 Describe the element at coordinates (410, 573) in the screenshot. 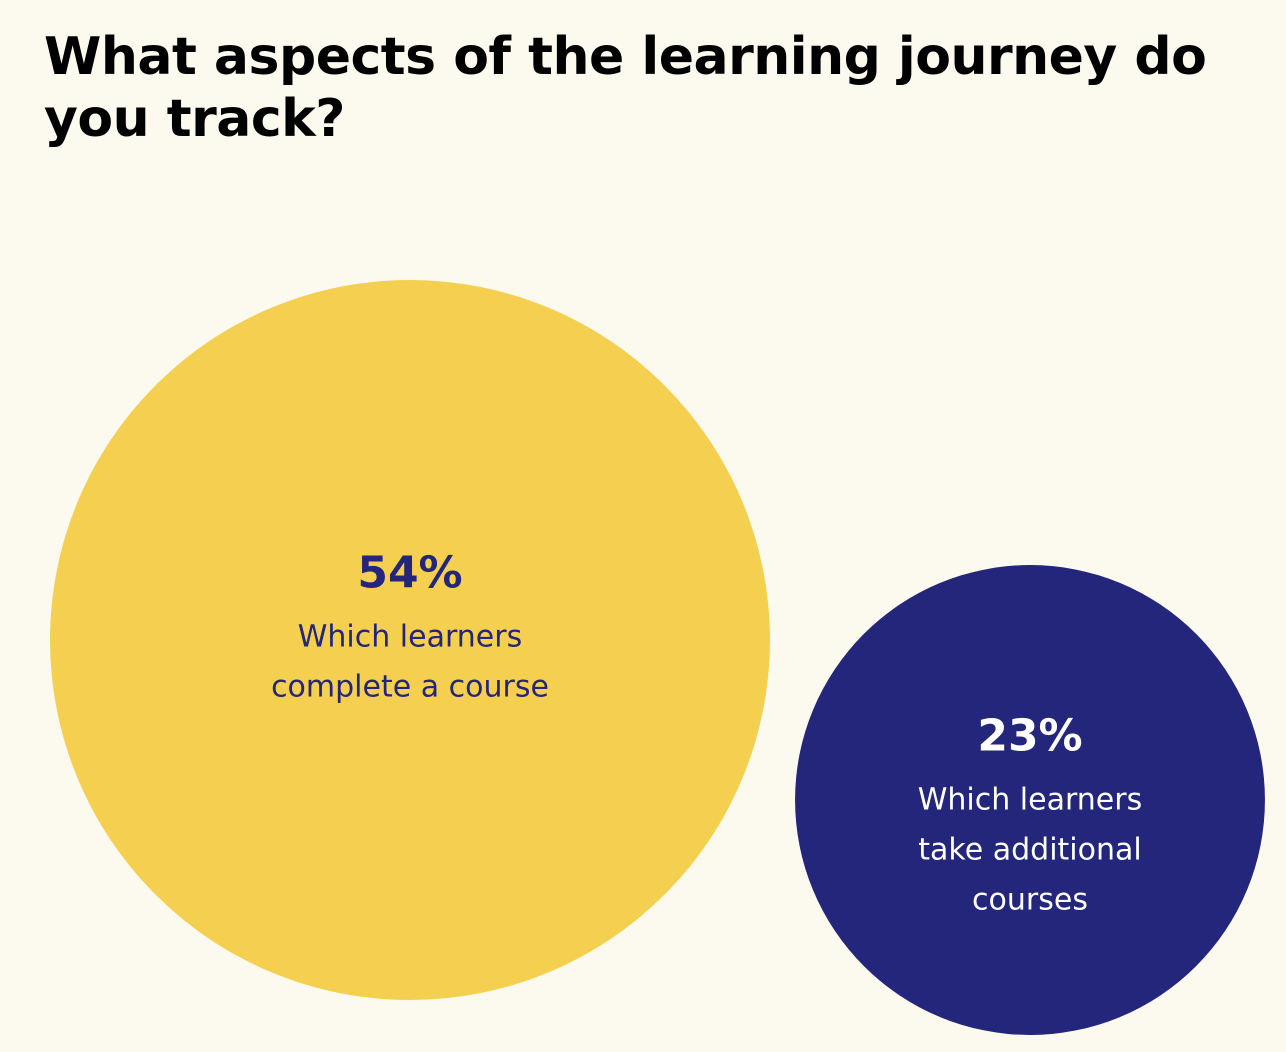

I see `value-label: 54%` at that location.